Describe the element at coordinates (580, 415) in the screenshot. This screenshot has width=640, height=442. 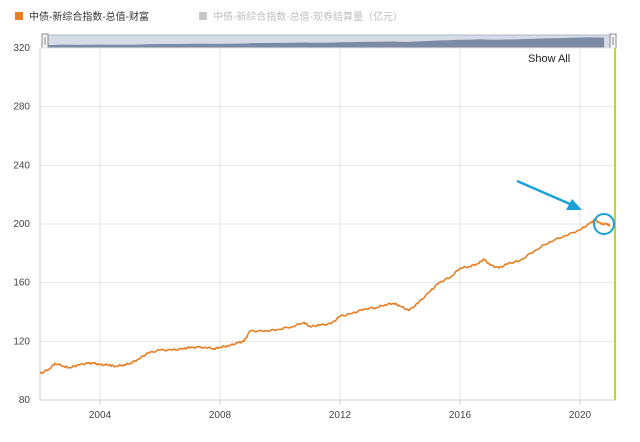
I see `x-tick-label: 2020` at that location.